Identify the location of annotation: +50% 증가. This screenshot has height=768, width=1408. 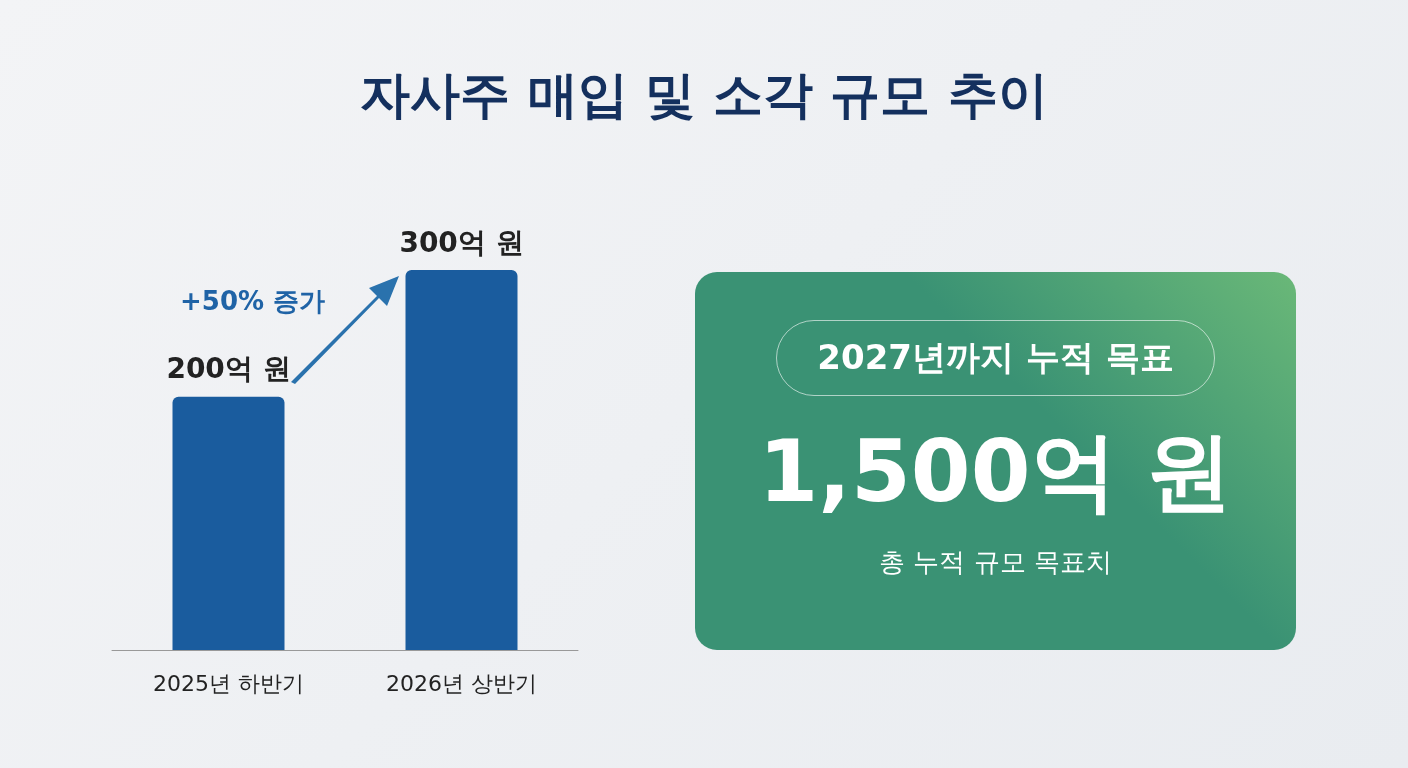
(253, 301).